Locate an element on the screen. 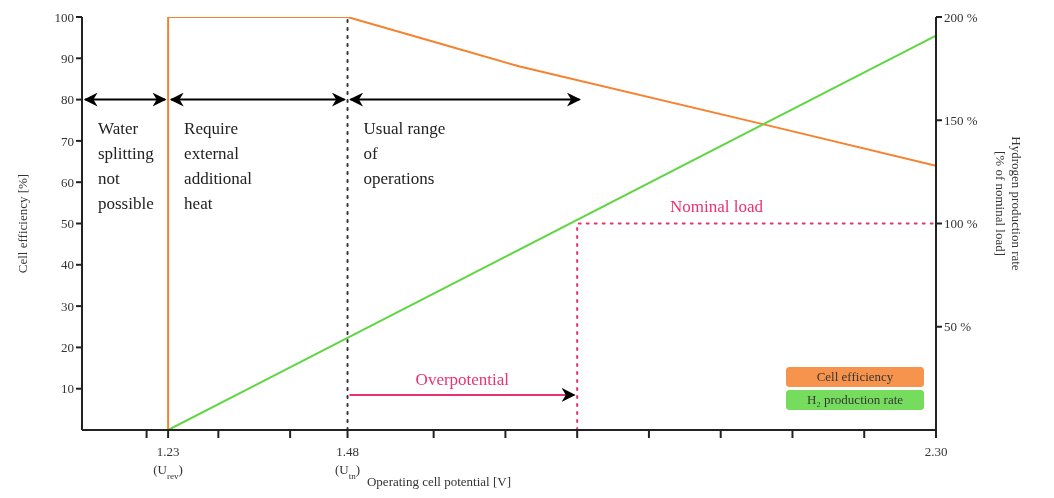 Image resolution: width=1054 pixels, height=498 pixels. x-axis-title: Operating cell potential [V] is located at coordinates (439, 481).